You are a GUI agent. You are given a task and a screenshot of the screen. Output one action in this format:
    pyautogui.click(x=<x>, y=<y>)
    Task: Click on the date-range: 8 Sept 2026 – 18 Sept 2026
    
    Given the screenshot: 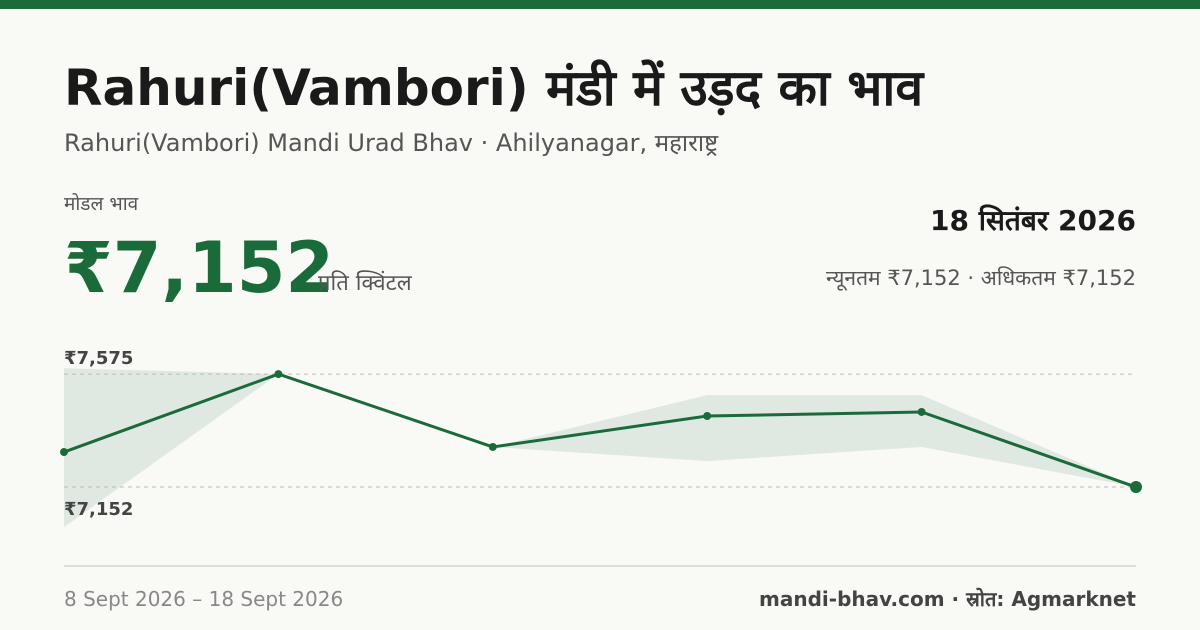 What is the action you would take?
    pyautogui.click(x=203, y=599)
    